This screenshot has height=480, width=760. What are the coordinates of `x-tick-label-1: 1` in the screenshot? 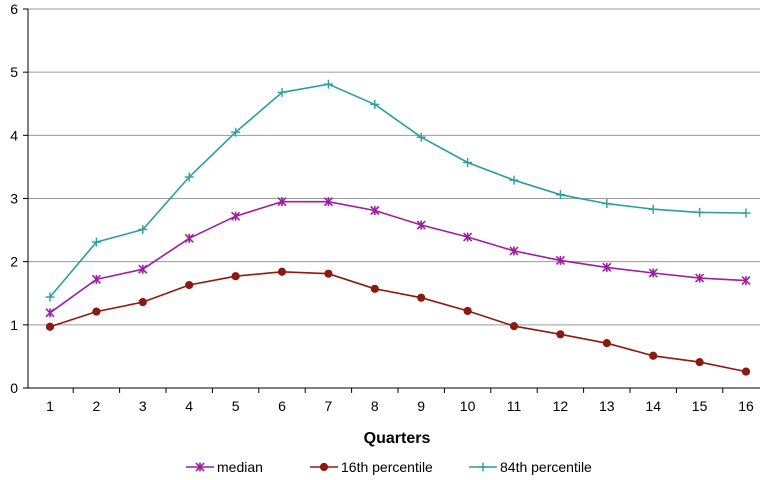 It's located at (50, 406).